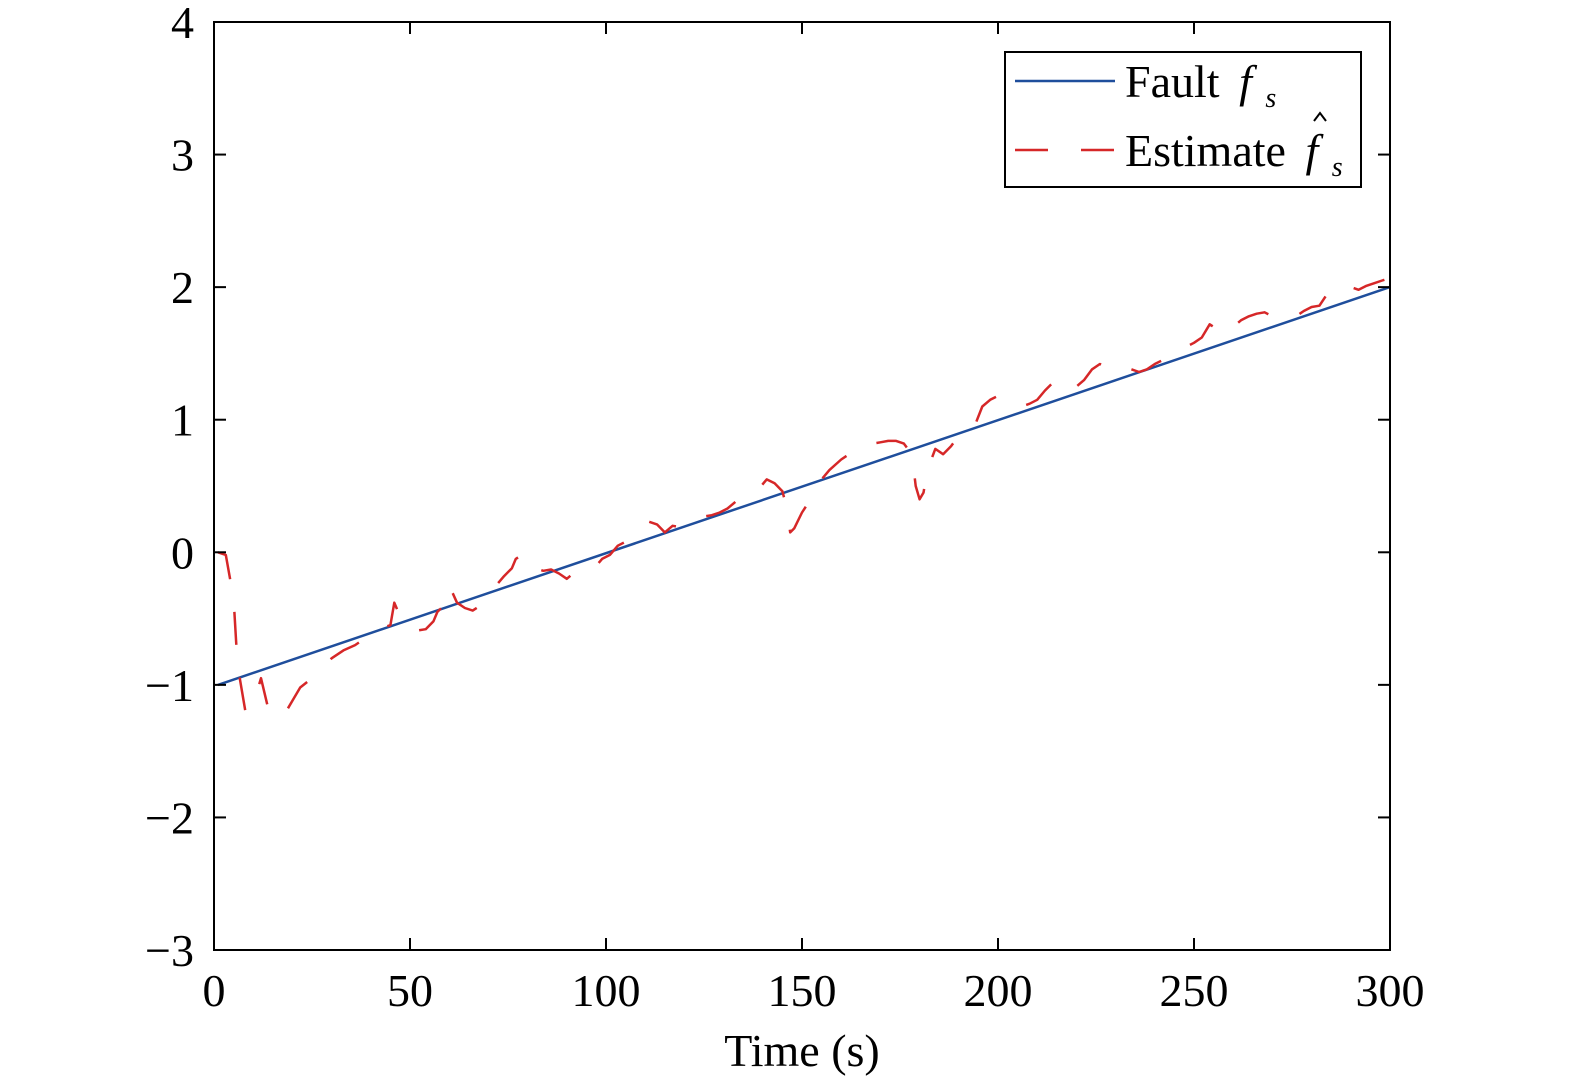 The height and width of the screenshot is (1089, 1575). What do you see at coordinates (802, 990) in the screenshot?
I see `x-tick-label: 150` at bounding box center [802, 990].